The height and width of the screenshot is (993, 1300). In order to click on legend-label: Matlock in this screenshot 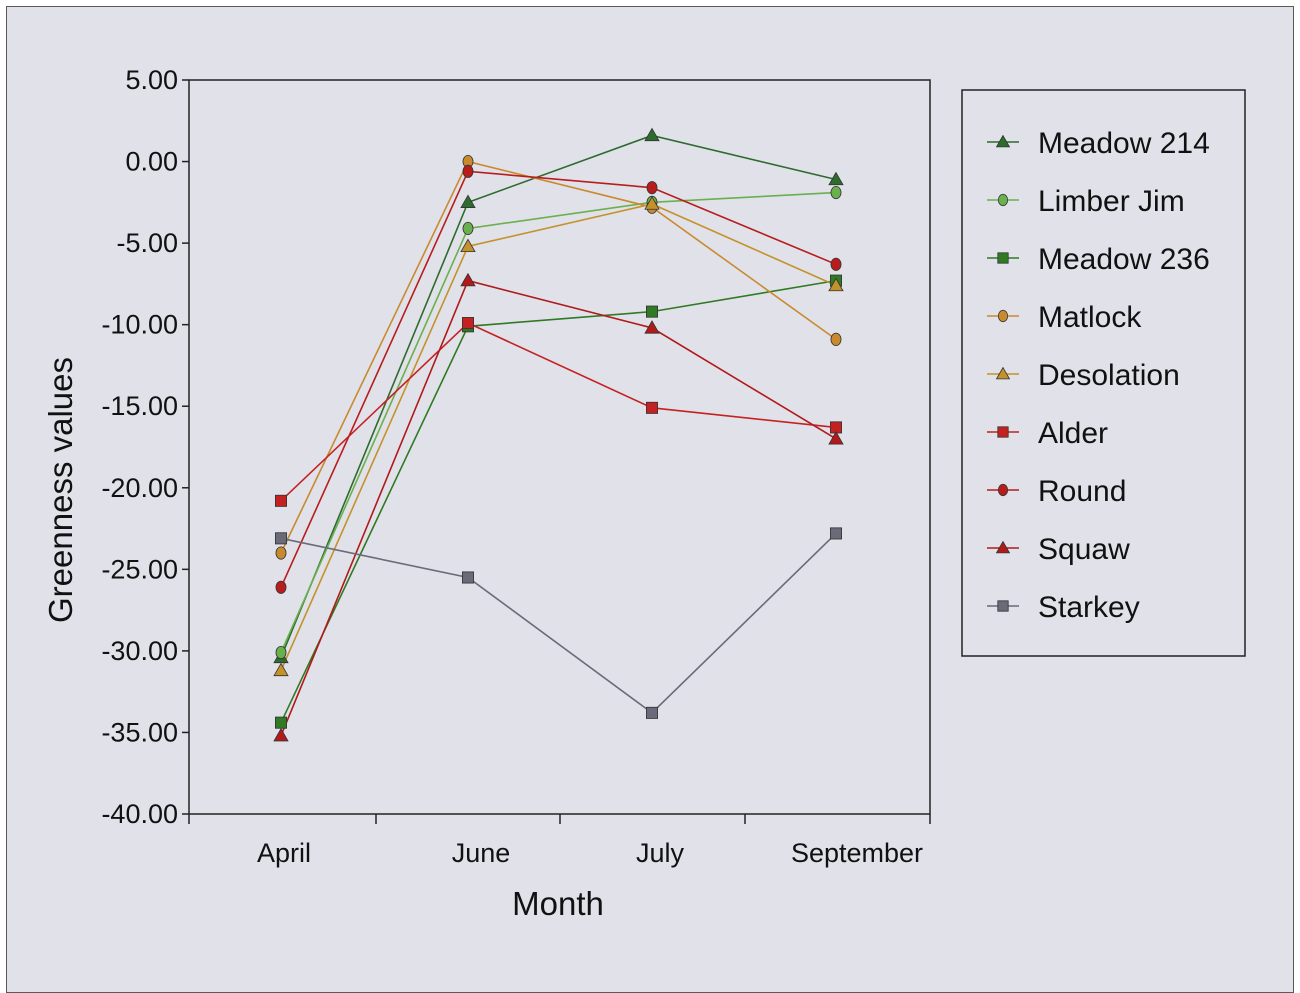, I will do `click(1090, 317)`.